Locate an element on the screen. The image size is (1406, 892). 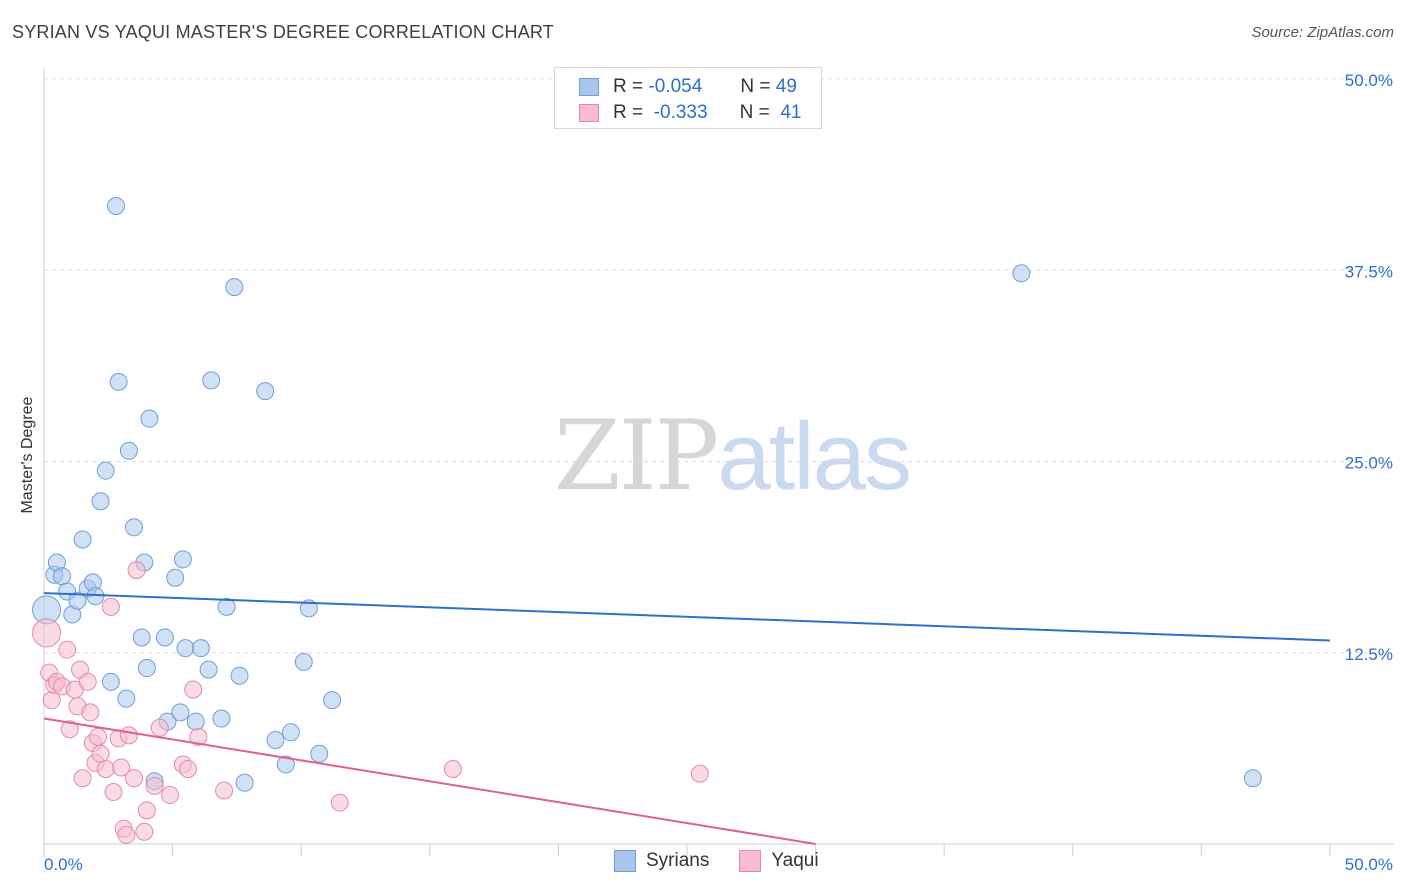
trend-line-syrians is located at coordinates (687, 617).